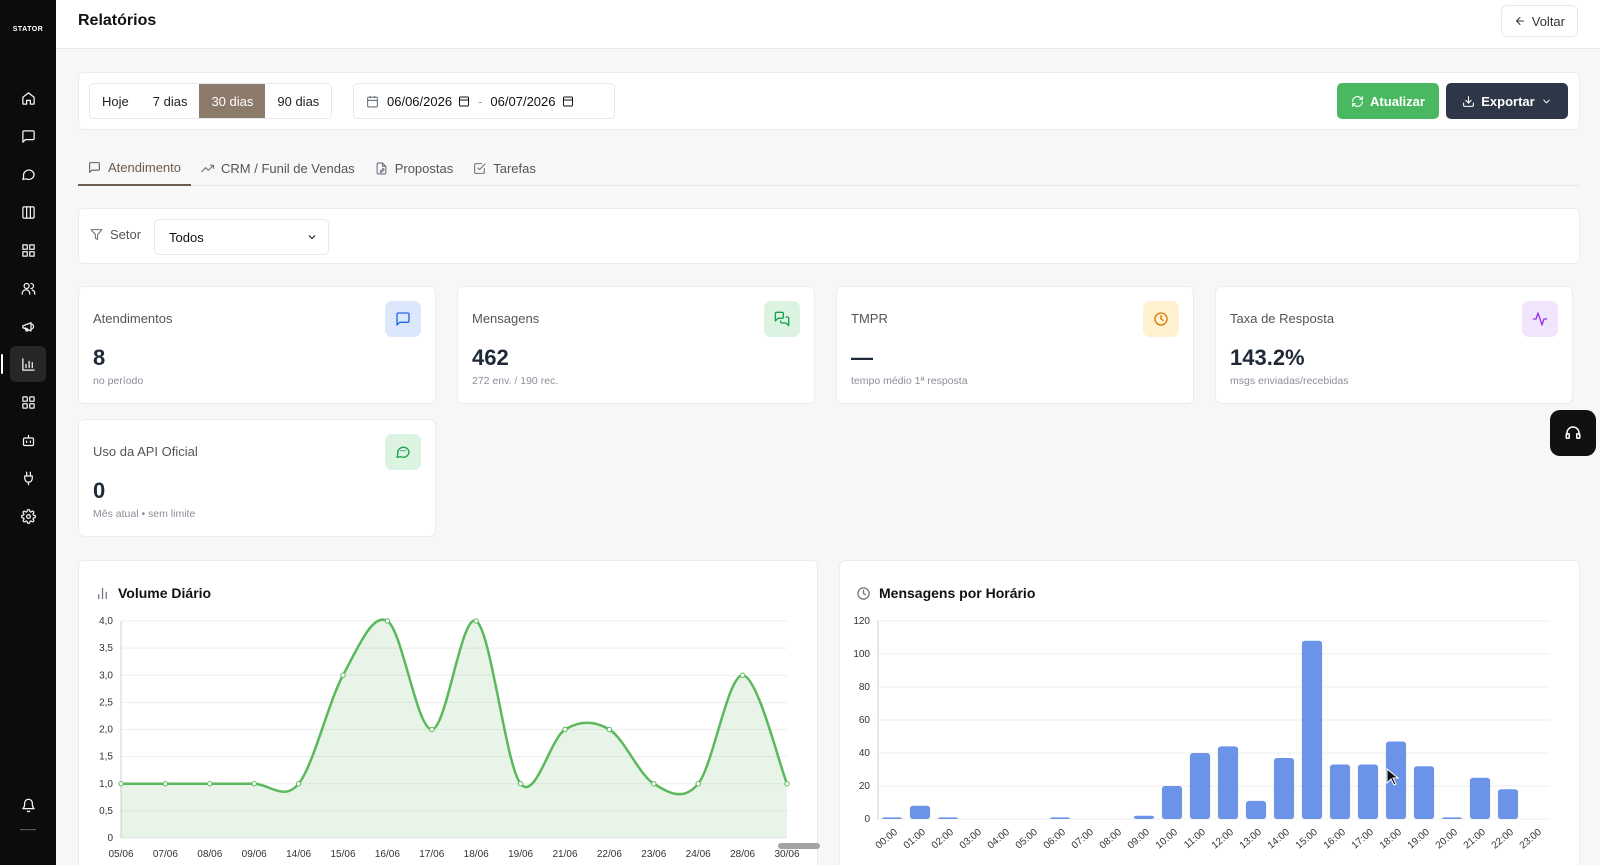 The height and width of the screenshot is (865, 1600). What do you see at coordinates (636, 345) in the screenshot?
I see `stat-card-mensagens: Mensagens 462 272 env. / 190 rec.` at bounding box center [636, 345].